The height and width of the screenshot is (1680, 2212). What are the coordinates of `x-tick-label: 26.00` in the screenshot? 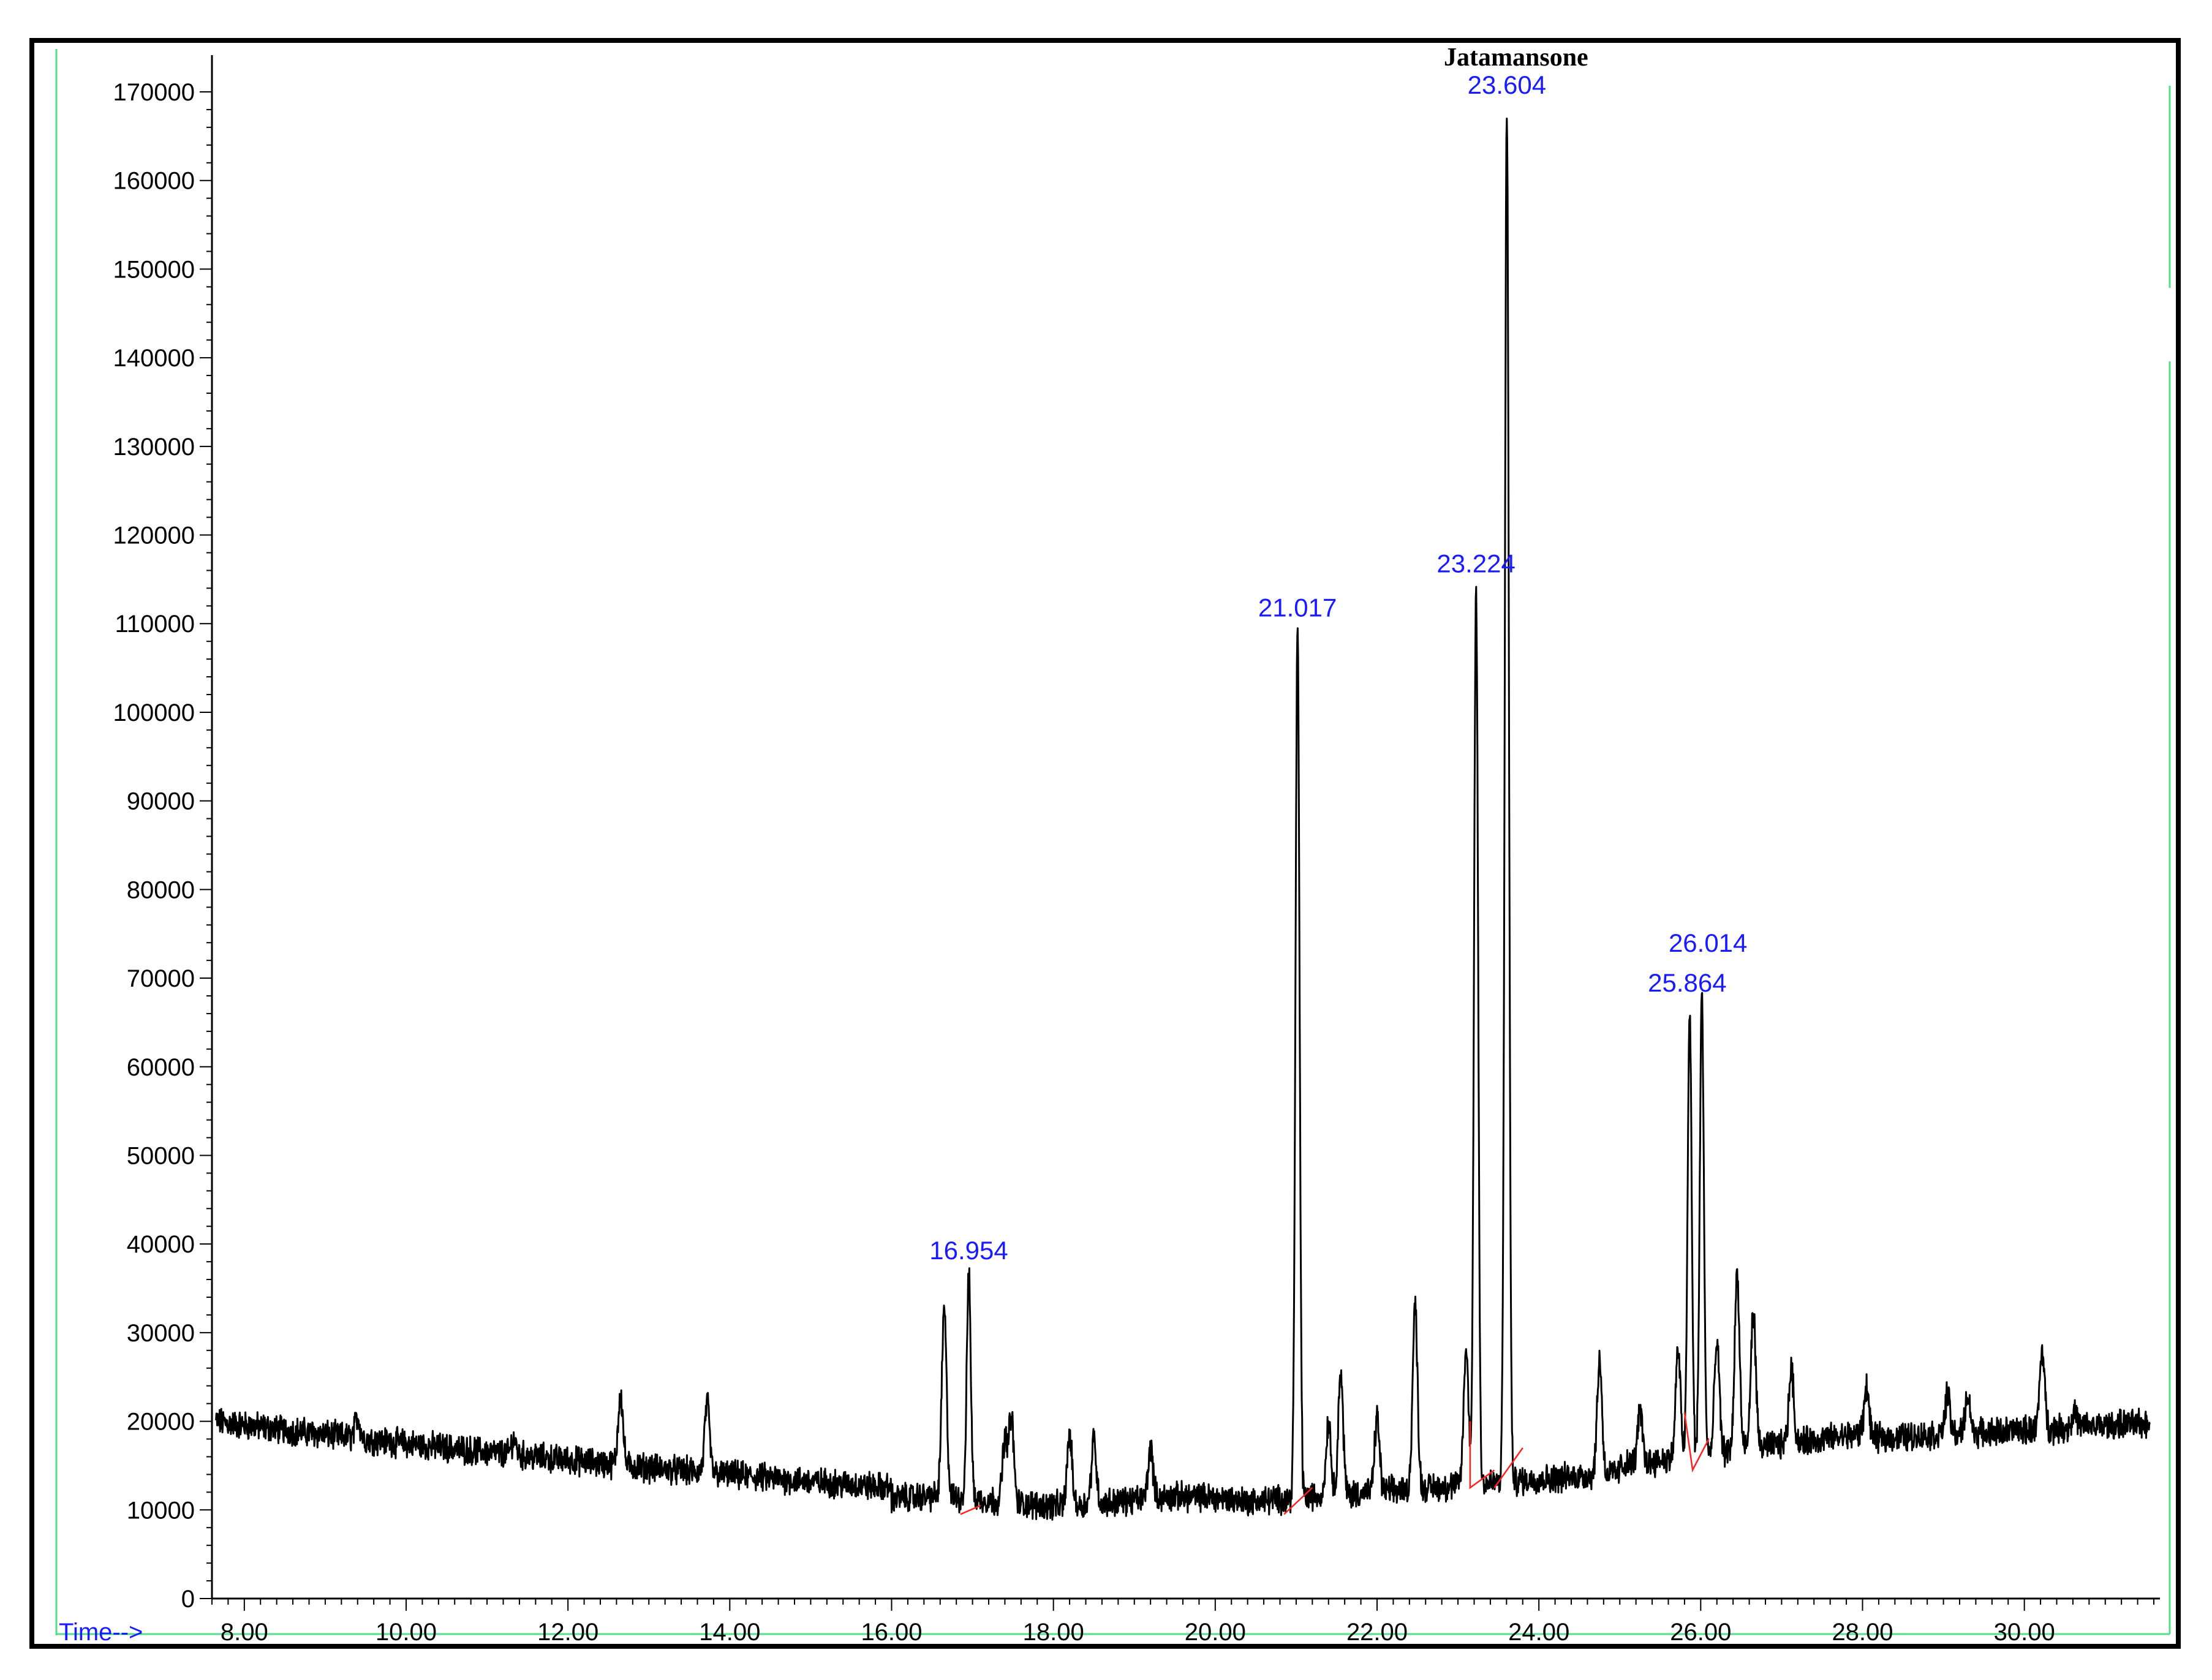 It's located at (1700, 1631).